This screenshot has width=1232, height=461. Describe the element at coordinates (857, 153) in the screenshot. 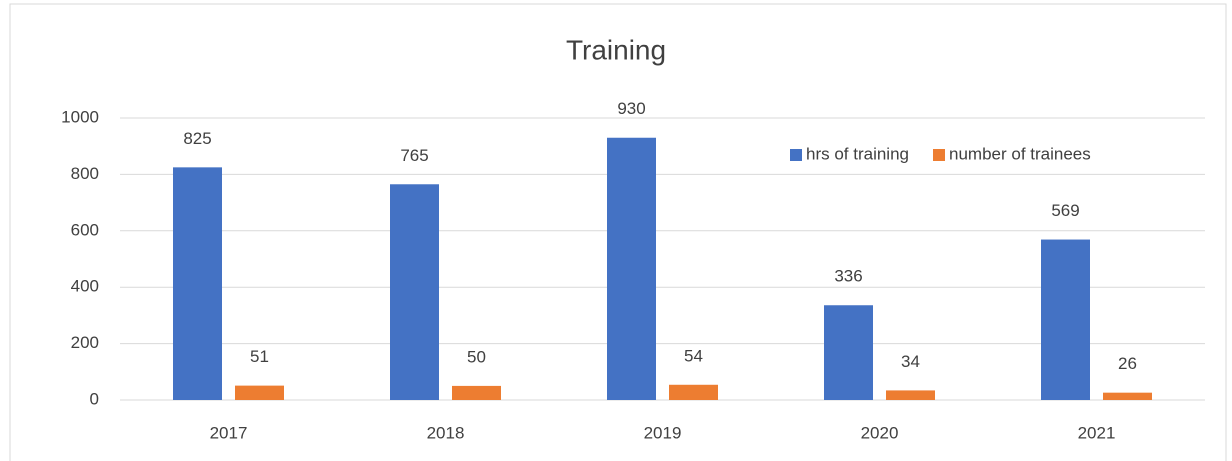

I see `legend-label: hrs of training` at that location.